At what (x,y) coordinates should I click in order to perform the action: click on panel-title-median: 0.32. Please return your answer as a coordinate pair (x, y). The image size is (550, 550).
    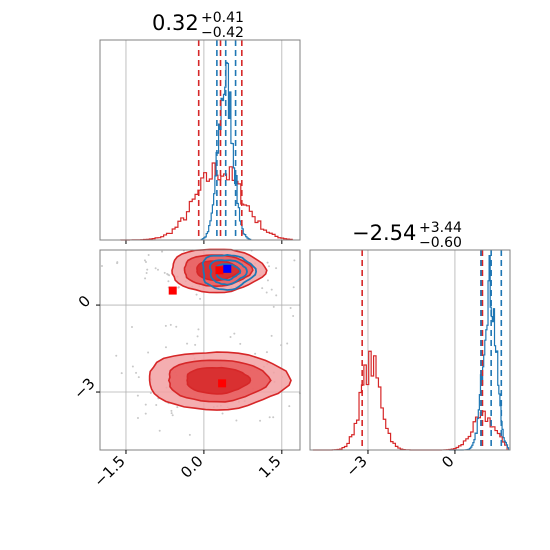
    Looking at the image, I should click on (175, 23).